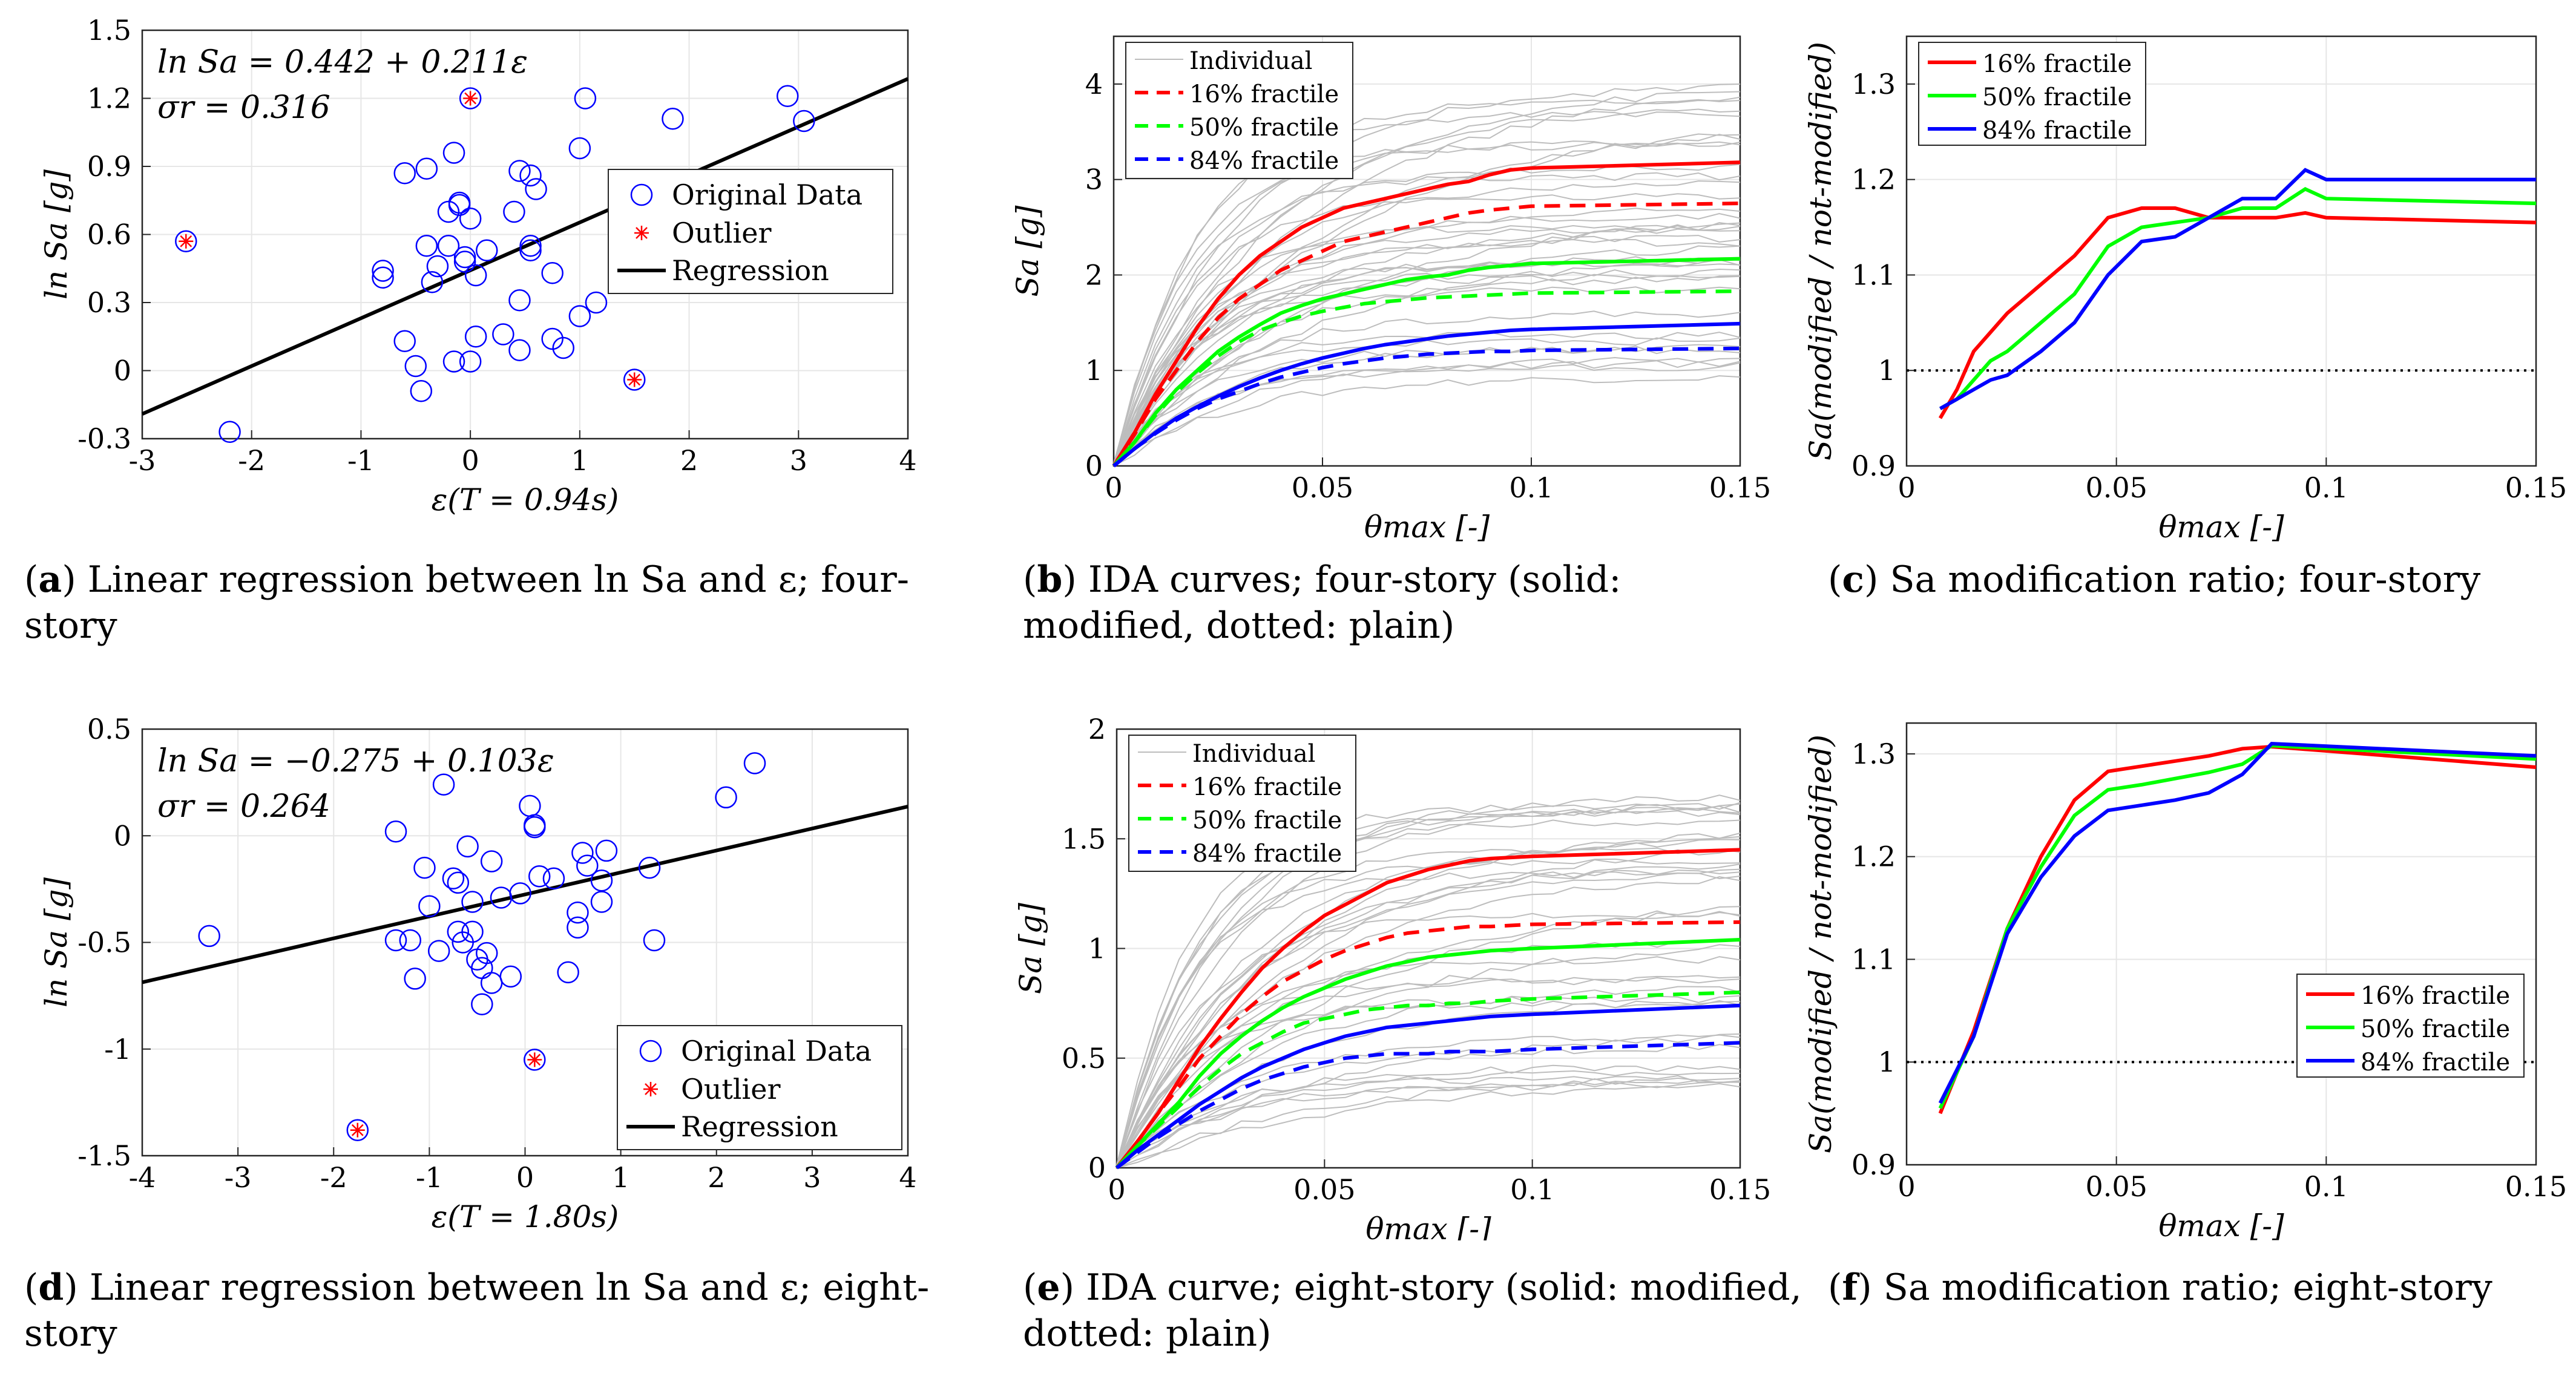 This screenshot has width=2576, height=1382. I want to click on y-tick-label: 1.3, so click(1874, 84).